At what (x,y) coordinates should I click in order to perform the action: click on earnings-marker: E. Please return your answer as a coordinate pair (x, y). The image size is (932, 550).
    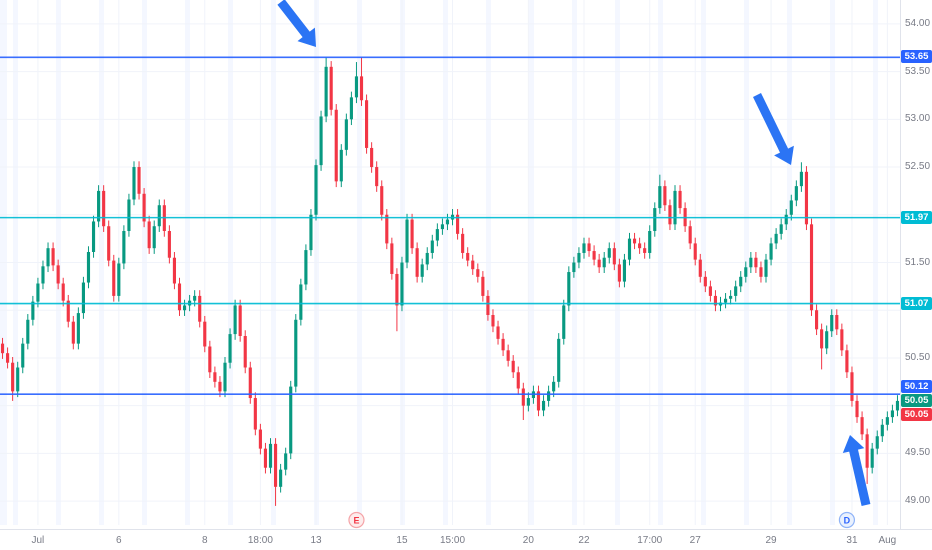
    Looking at the image, I should click on (356, 520).